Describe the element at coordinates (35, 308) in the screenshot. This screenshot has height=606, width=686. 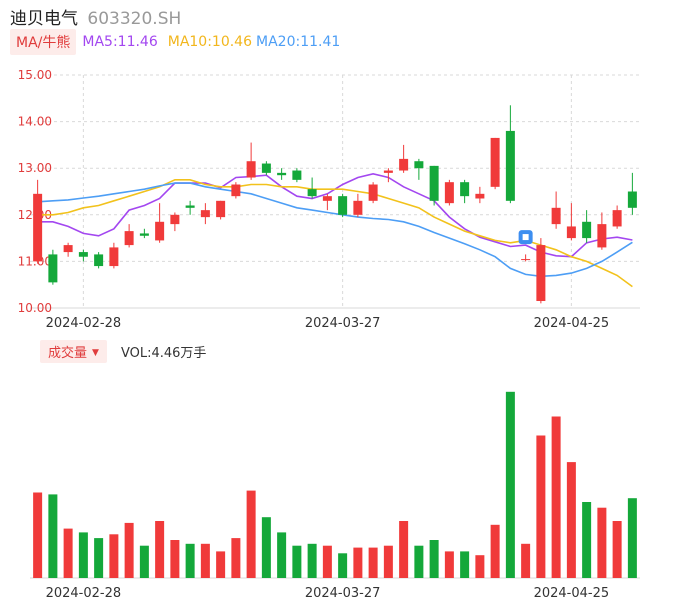
I see `y-tick-label: 10.00` at that location.